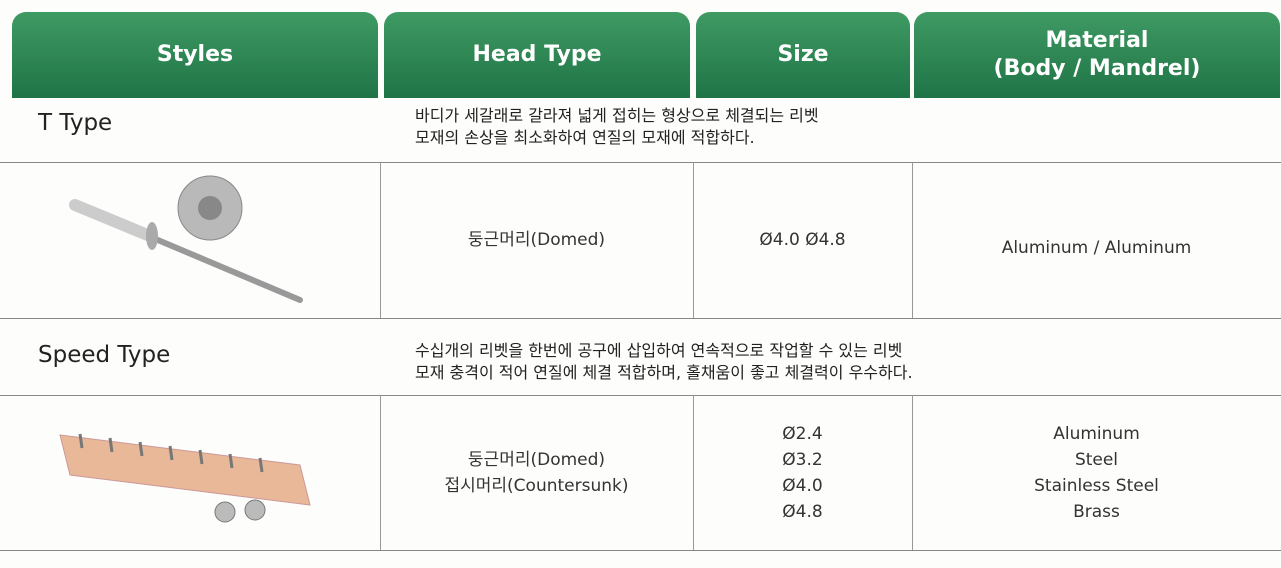 Image resolution: width=1281 pixels, height=568 pixels. I want to click on material-text: Brass, so click(1096, 511).